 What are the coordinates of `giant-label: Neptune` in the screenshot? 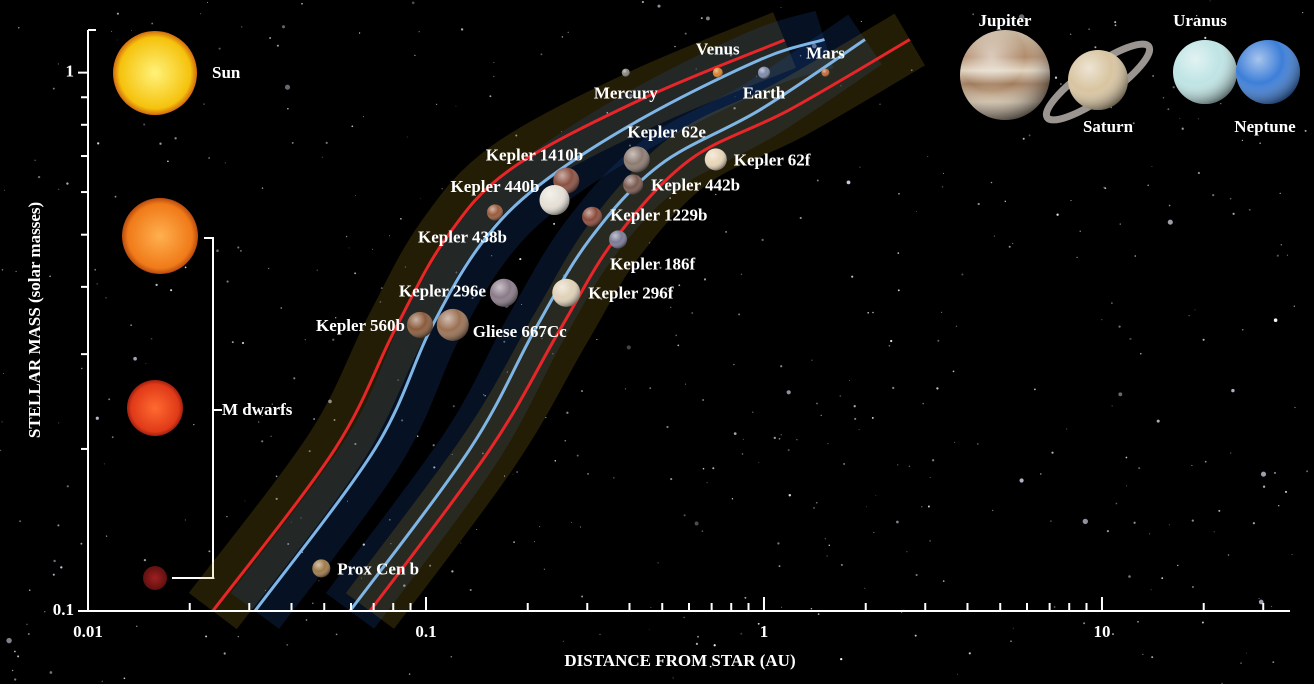 It's located at (1265, 126).